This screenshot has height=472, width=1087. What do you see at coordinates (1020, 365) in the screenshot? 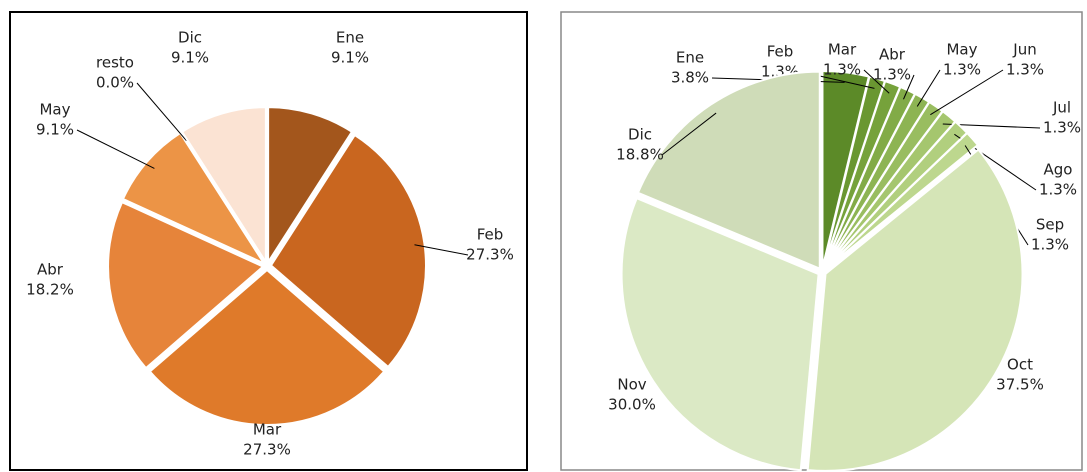
I see `slice-label: Oct` at bounding box center [1020, 365].